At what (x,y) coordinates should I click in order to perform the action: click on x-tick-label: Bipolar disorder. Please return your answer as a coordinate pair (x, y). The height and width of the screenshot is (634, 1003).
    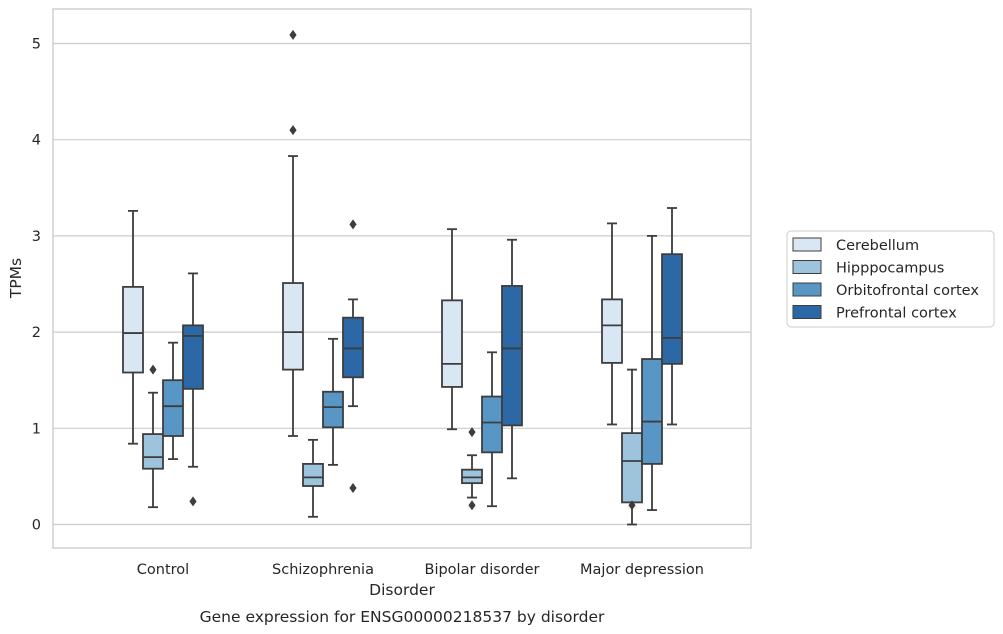
    Looking at the image, I should click on (482, 570).